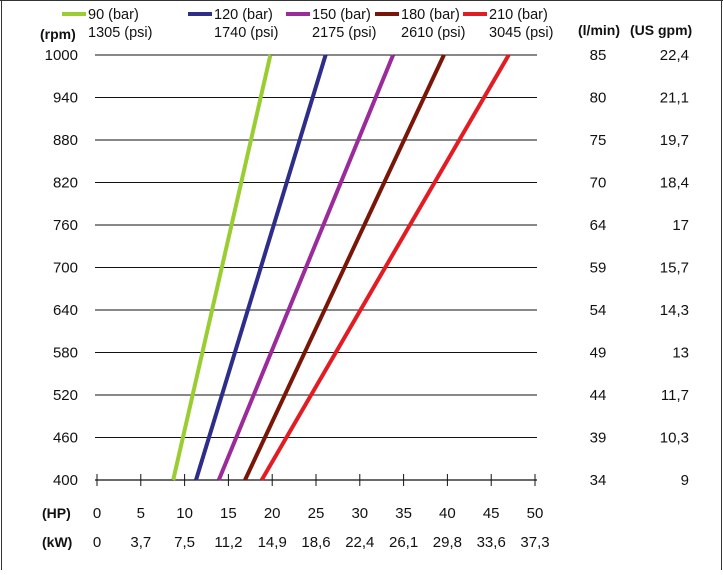 This screenshot has width=723, height=575. Describe the element at coordinates (97, 542) in the screenshot. I see `kw-tick-label: 0` at that location.